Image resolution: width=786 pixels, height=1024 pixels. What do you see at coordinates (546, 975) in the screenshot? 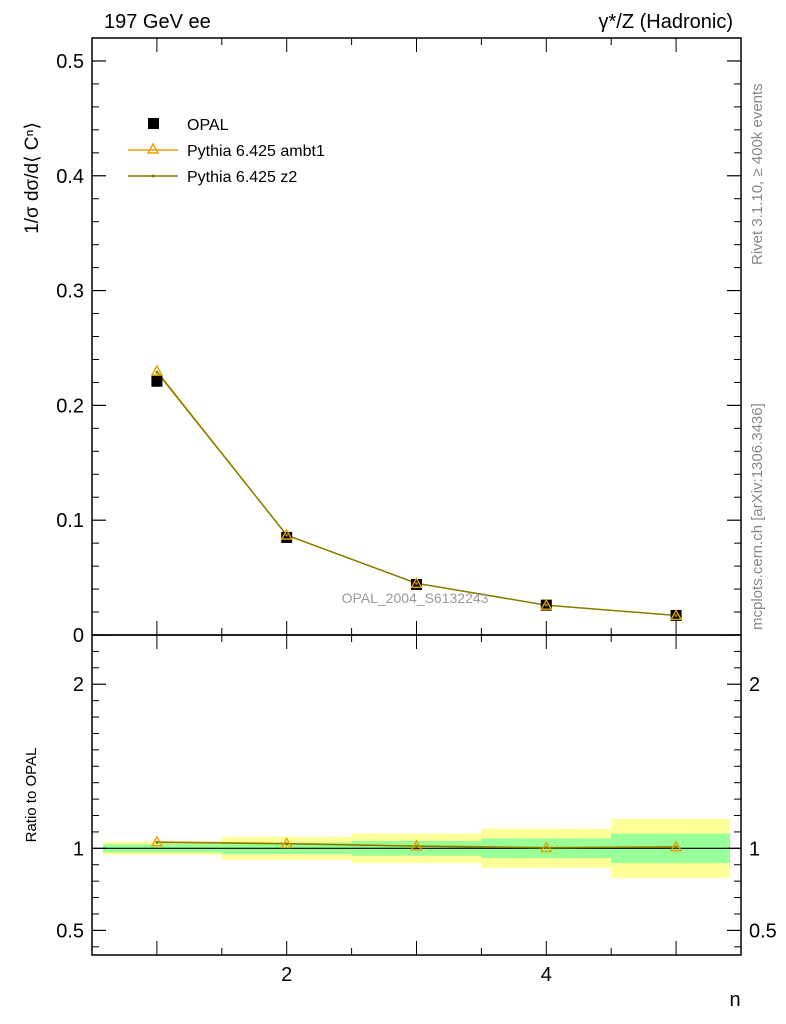
I see `ratio-xtick-label: 4` at bounding box center [546, 975].